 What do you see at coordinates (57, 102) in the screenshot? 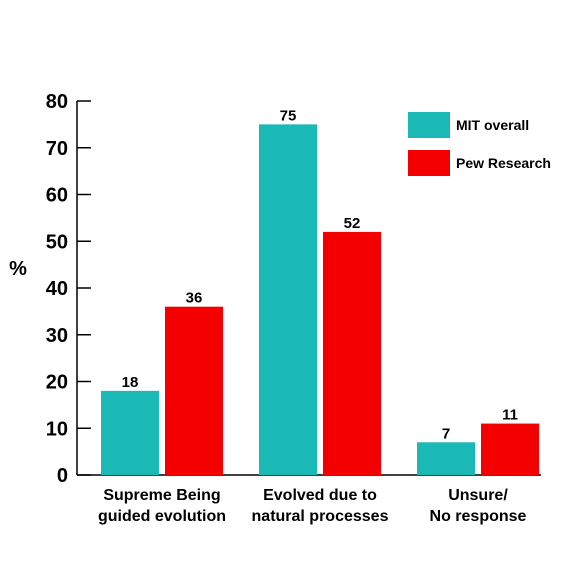
I see `y-tick-label: 80` at bounding box center [57, 102].